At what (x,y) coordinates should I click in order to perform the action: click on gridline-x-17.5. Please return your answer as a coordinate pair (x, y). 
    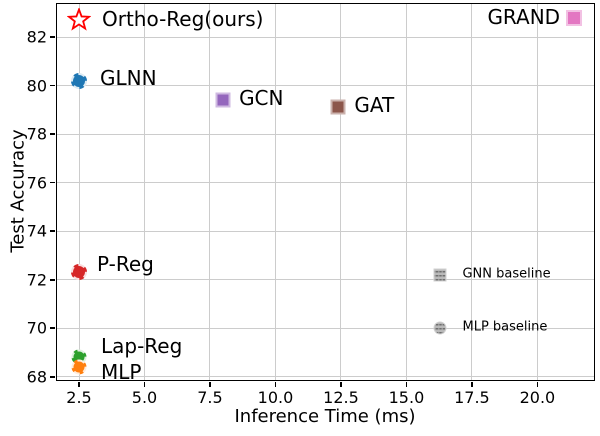
    Looking at the image, I should click on (472, 192).